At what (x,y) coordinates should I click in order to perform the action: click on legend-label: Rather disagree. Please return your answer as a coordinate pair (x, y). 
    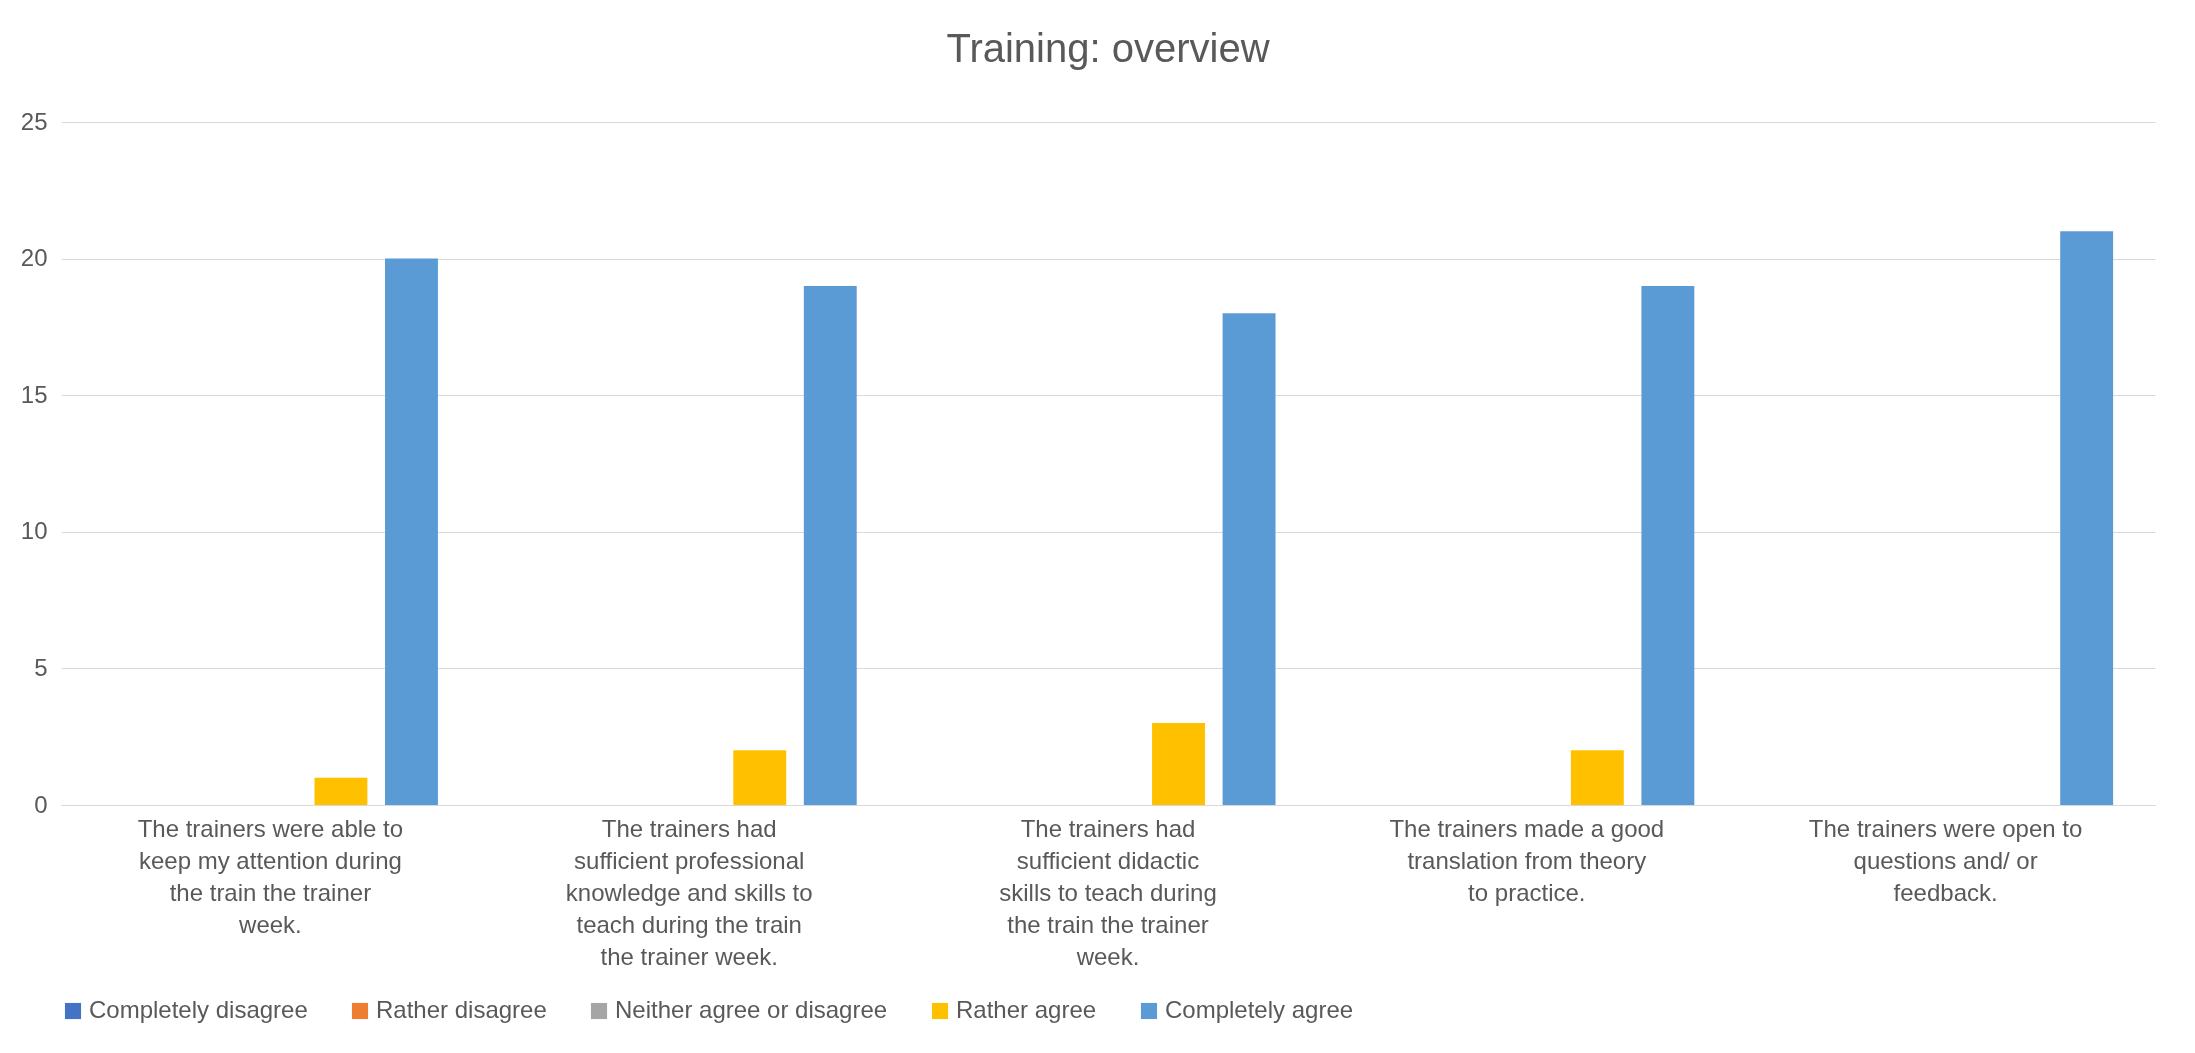
    Looking at the image, I should click on (461, 1009).